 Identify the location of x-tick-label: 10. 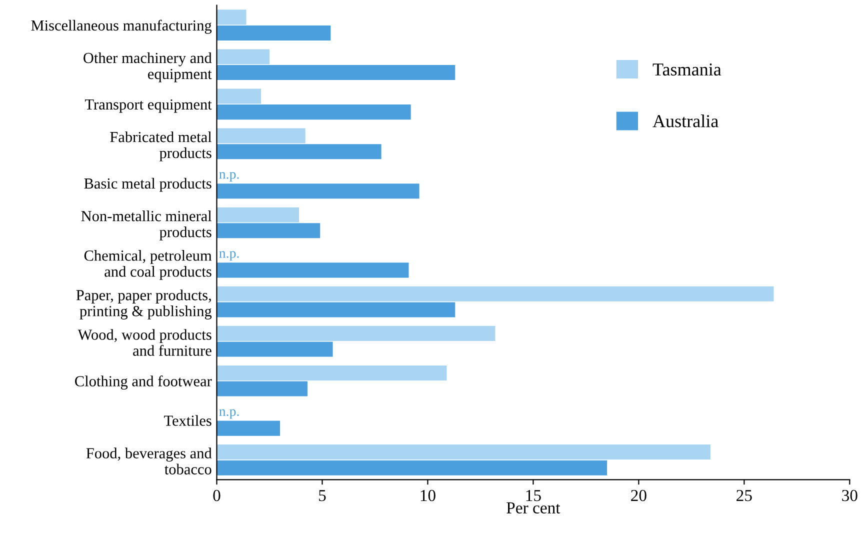
(428, 496).